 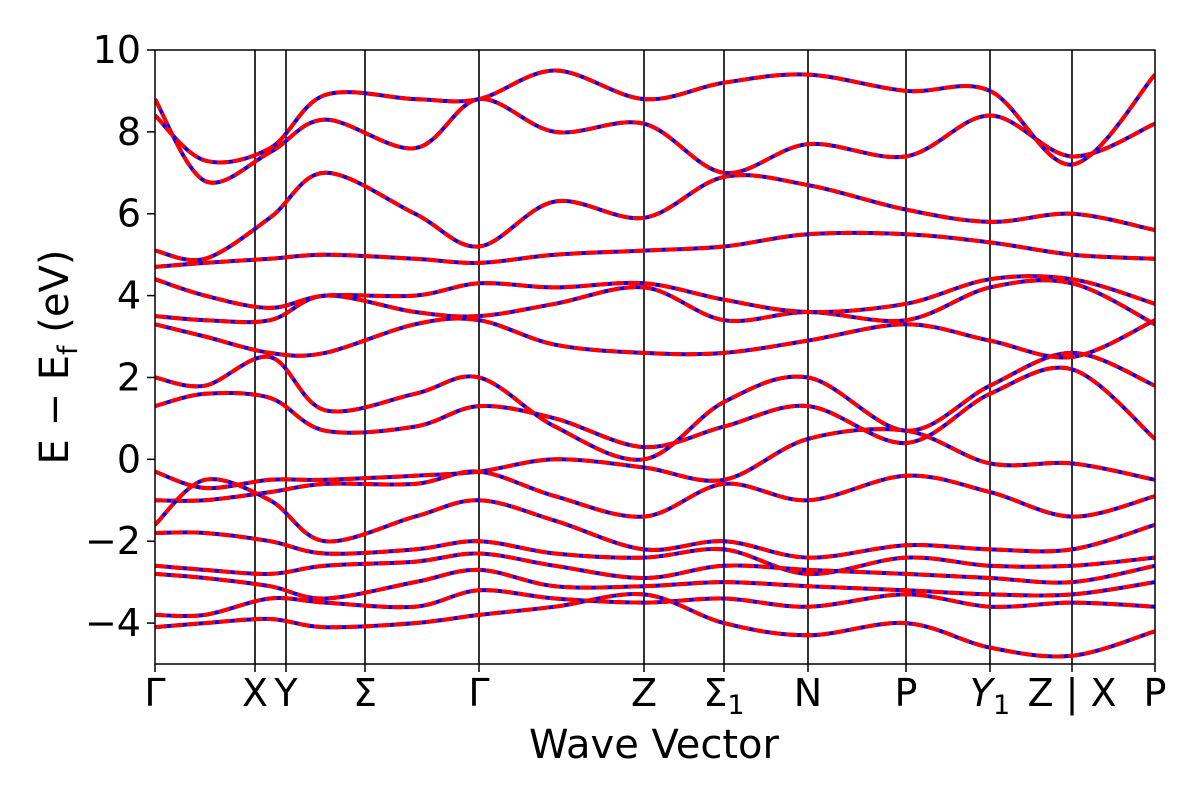 What do you see at coordinates (365, 693) in the screenshot?
I see `x-tick-label-3: Σ` at bounding box center [365, 693].